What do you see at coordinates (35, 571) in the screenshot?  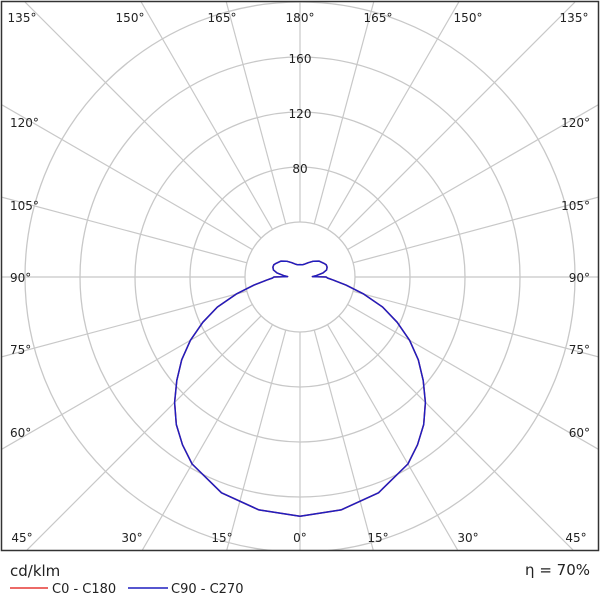 I see `unit-label: cd/klm` at bounding box center [35, 571].